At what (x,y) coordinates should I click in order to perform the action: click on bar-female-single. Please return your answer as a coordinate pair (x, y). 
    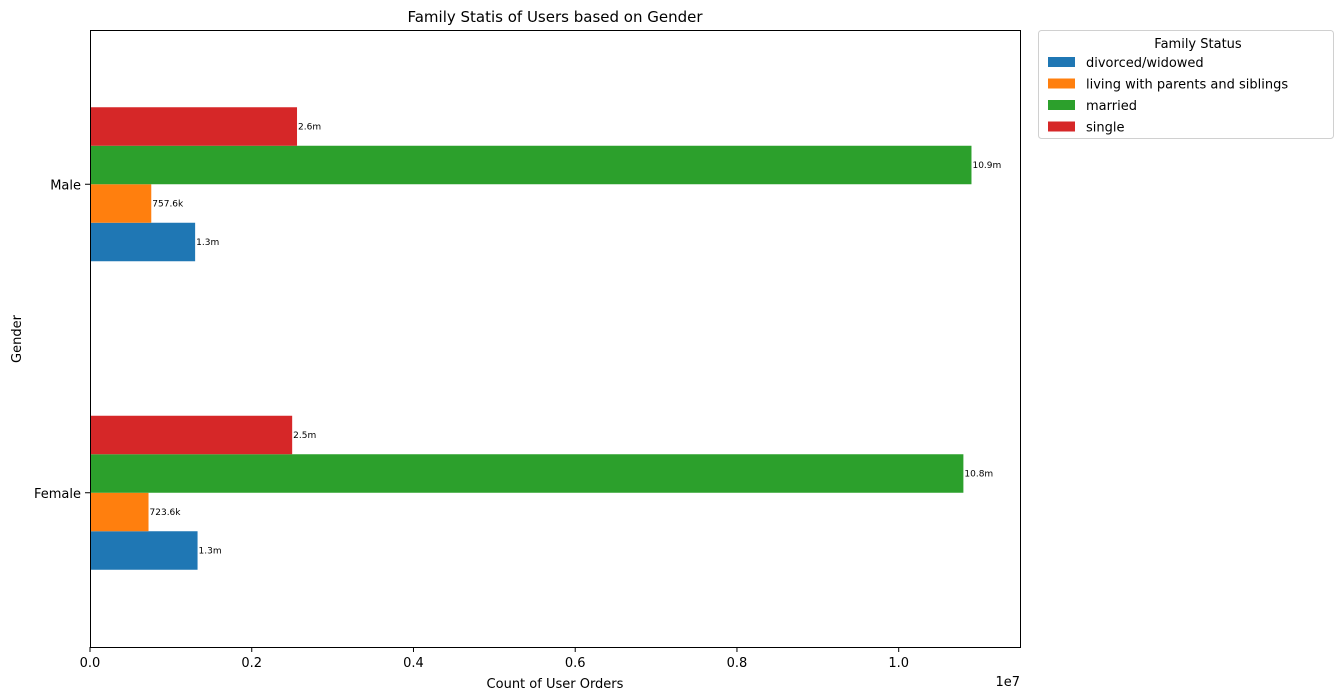
    Looking at the image, I should click on (191, 435).